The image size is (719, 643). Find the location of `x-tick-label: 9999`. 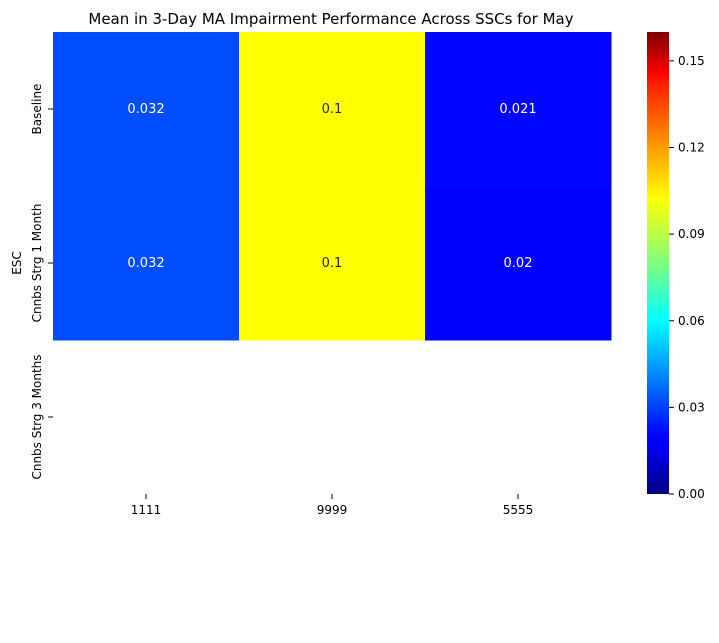

x-tick-label: 9999 is located at coordinates (332, 510).